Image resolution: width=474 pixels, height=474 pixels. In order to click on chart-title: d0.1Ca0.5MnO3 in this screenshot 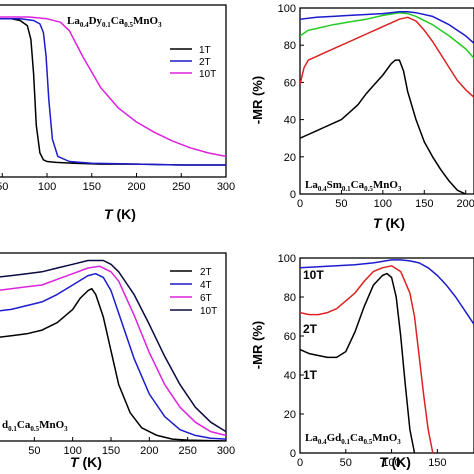, I will do `click(35, 426)`.